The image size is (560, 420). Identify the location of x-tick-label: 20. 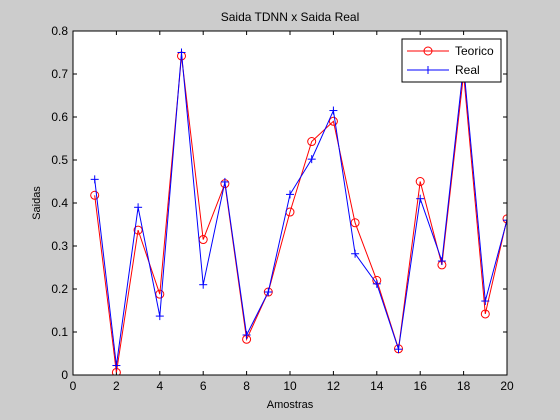
(507, 386).